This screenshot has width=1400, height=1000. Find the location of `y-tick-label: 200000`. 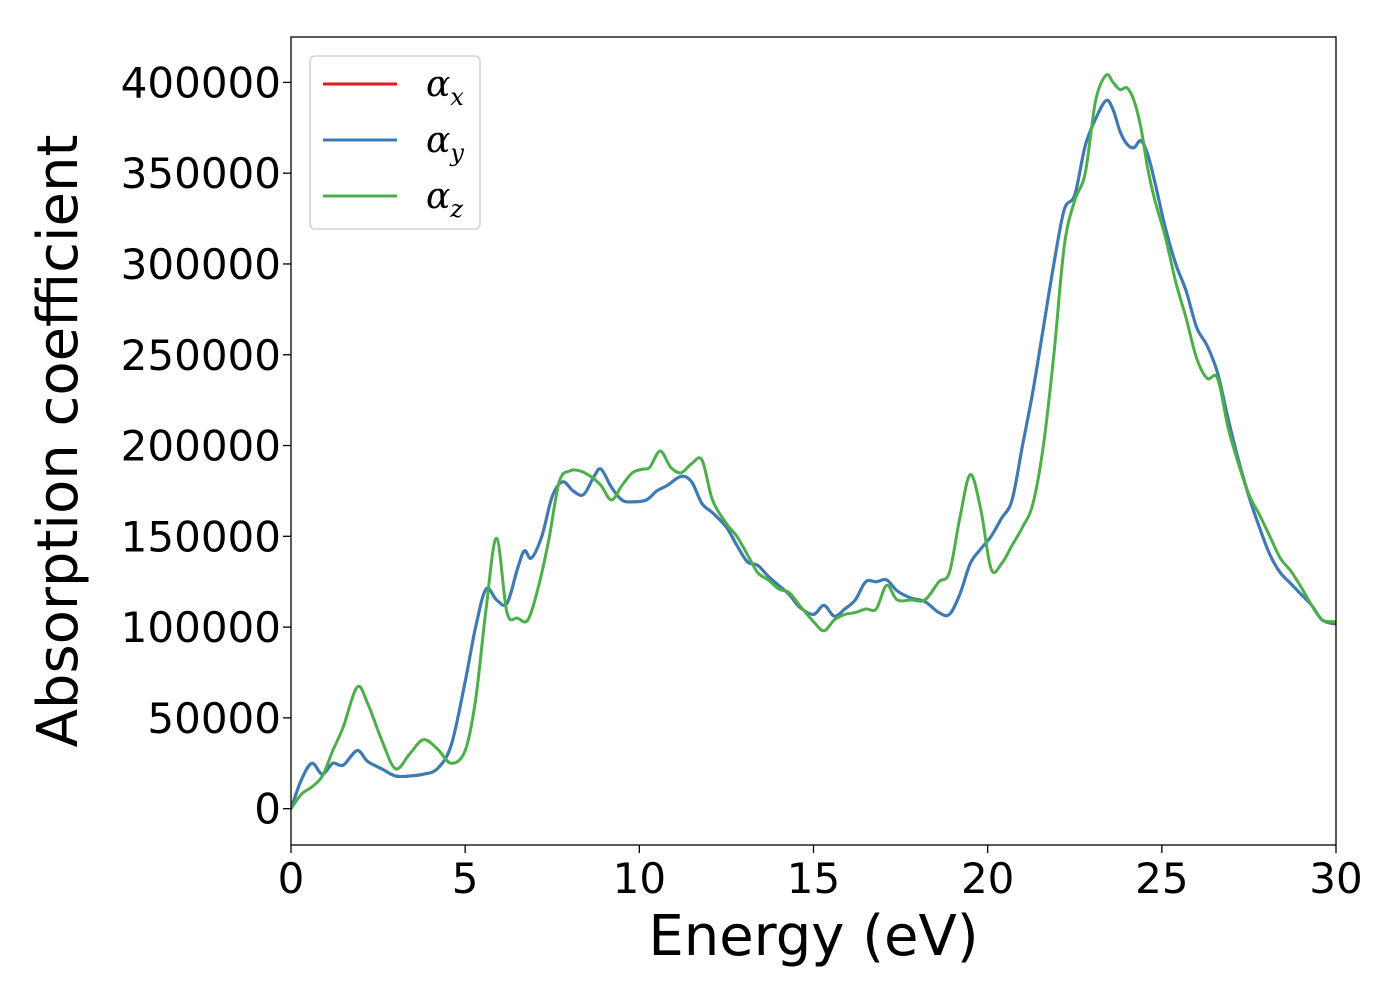

y-tick-label: 200000 is located at coordinates (201, 446).